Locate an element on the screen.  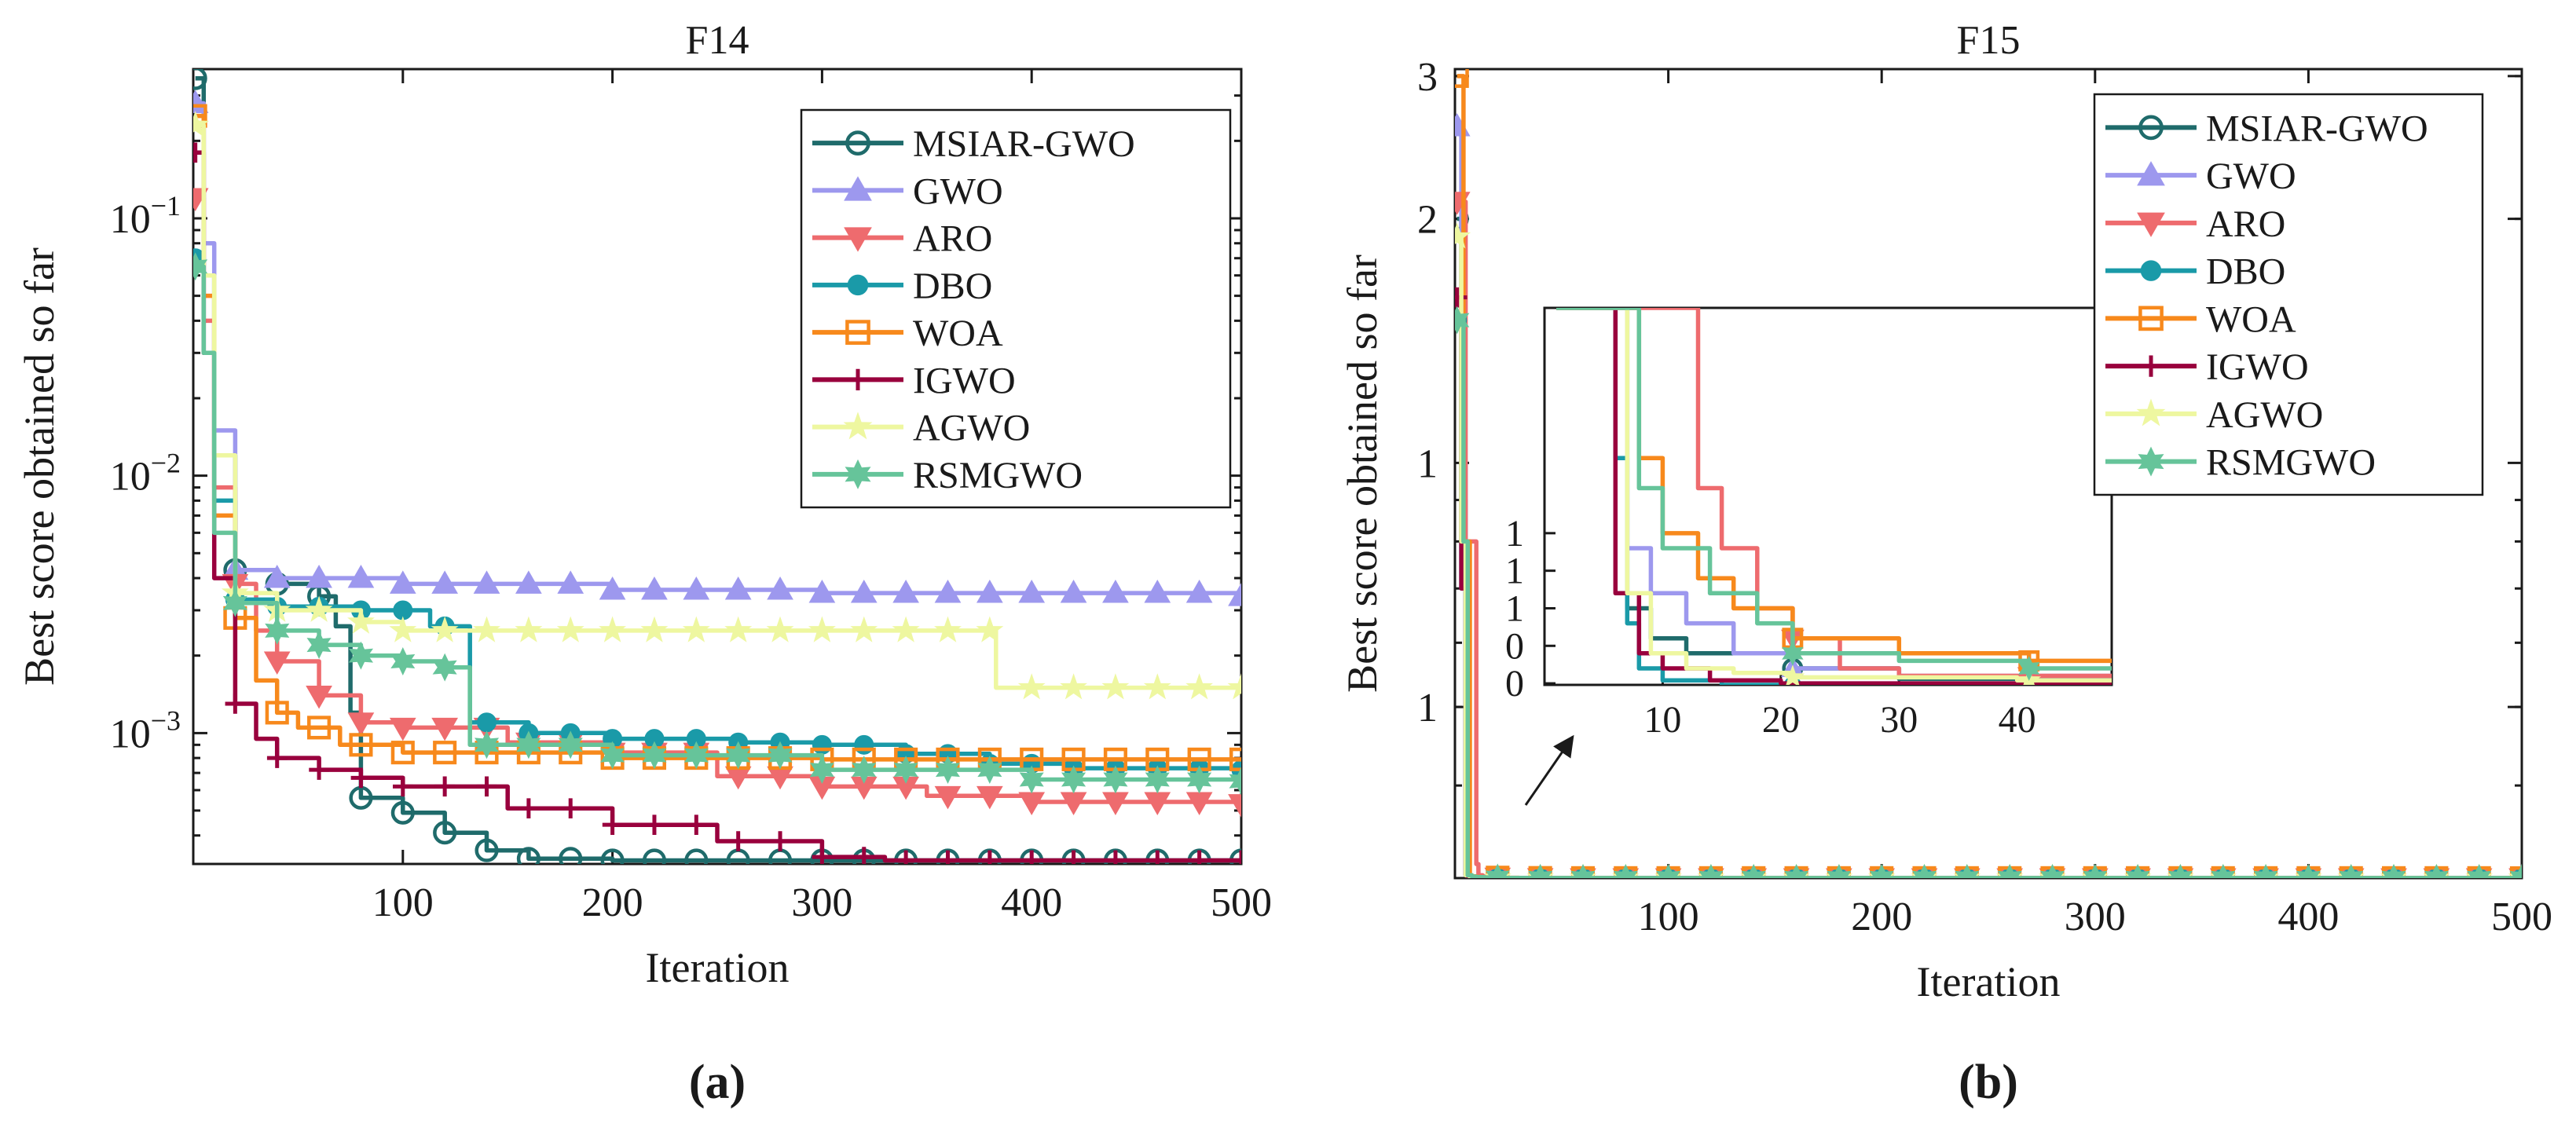
inset-point-agwo is located at coordinates (1792, 674).